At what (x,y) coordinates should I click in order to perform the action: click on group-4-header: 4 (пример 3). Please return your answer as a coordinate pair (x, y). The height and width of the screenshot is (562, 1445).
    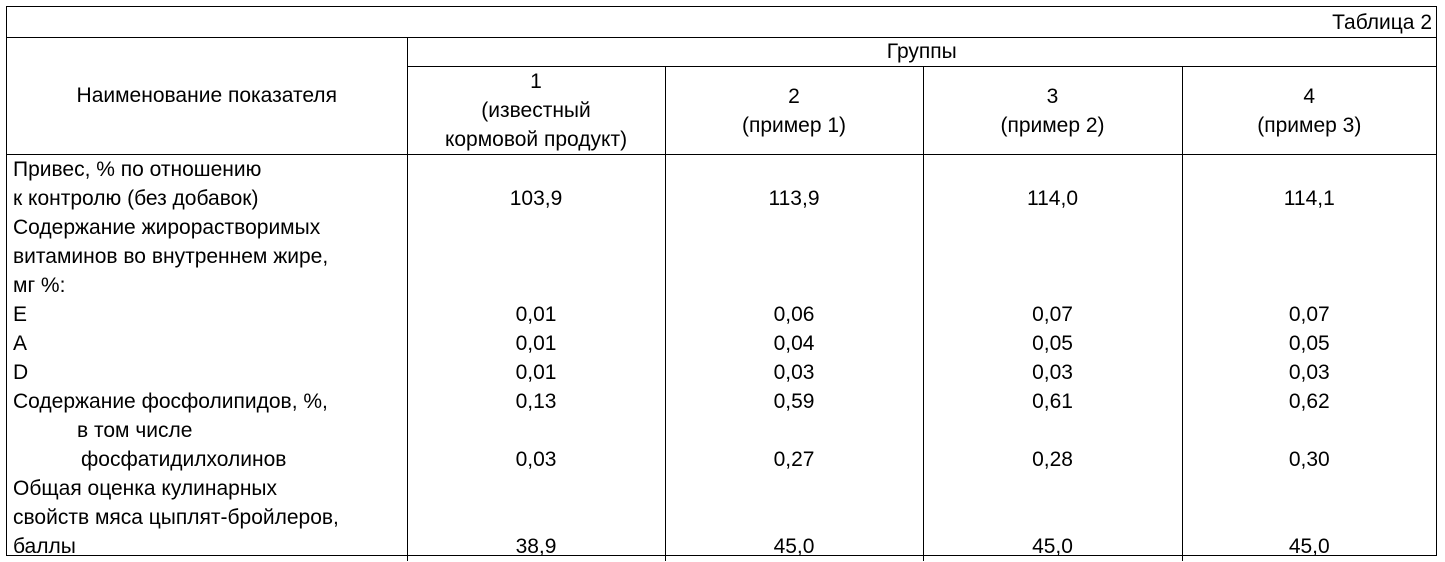
    Looking at the image, I should click on (1309, 111).